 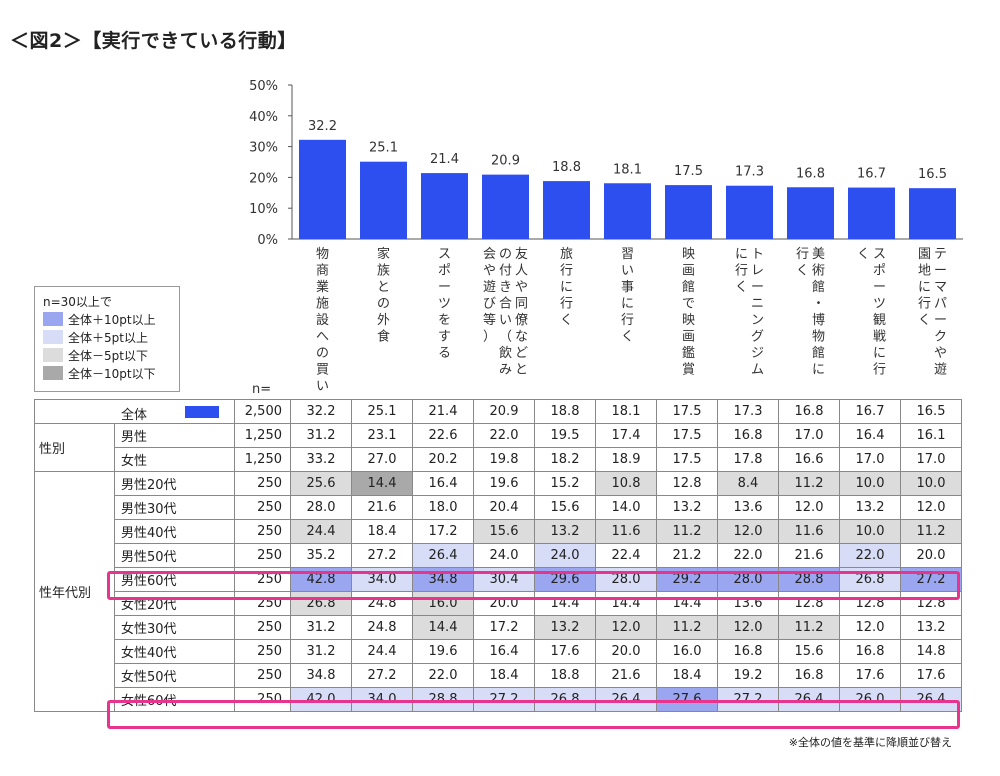 What do you see at coordinates (687, 699) in the screenshot?
I see `value-cell: 27.6` at bounding box center [687, 699].